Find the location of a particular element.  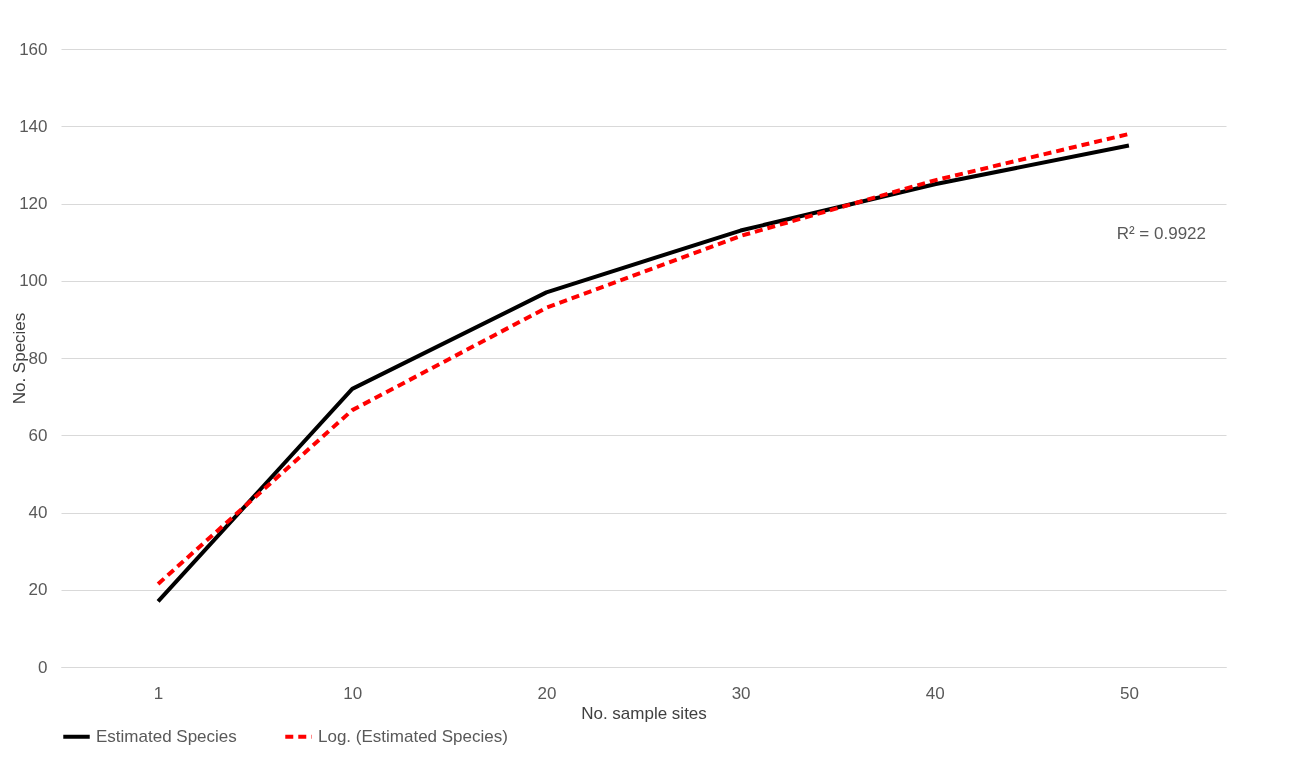

y-tick-label: 100 is located at coordinates (33, 281).